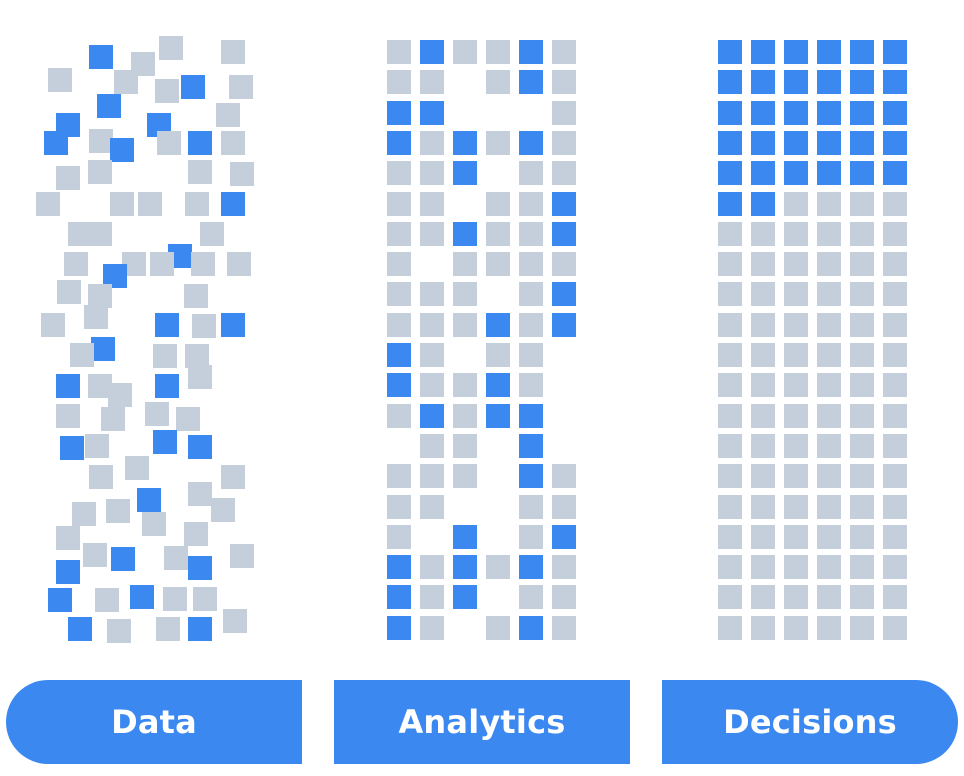 Image resolution: width=964 pixels, height=776 pixels. What do you see at coordinates (482, 722) in the screenshot?
I see `analytics-label-pill: Analytics` at bounding box center [482, 722].